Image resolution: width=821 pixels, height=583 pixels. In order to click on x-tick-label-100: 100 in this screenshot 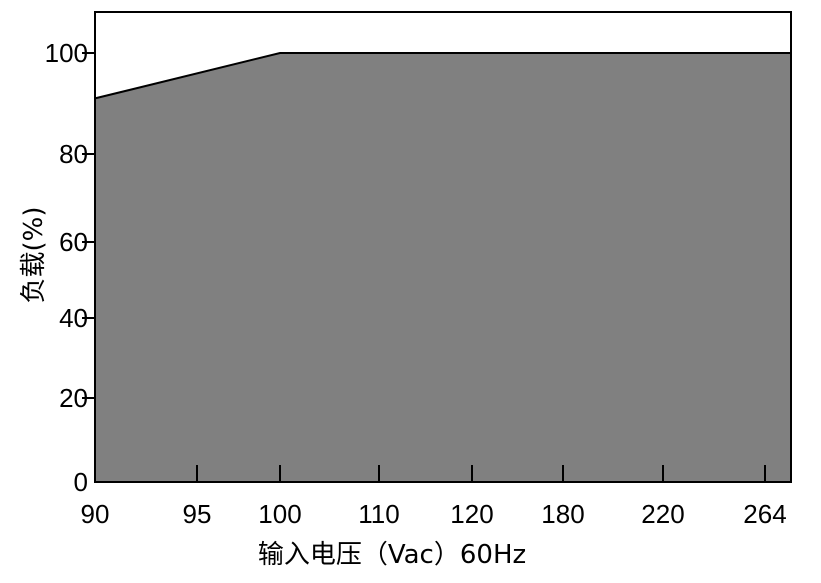, I will do `click(279, 514)`.